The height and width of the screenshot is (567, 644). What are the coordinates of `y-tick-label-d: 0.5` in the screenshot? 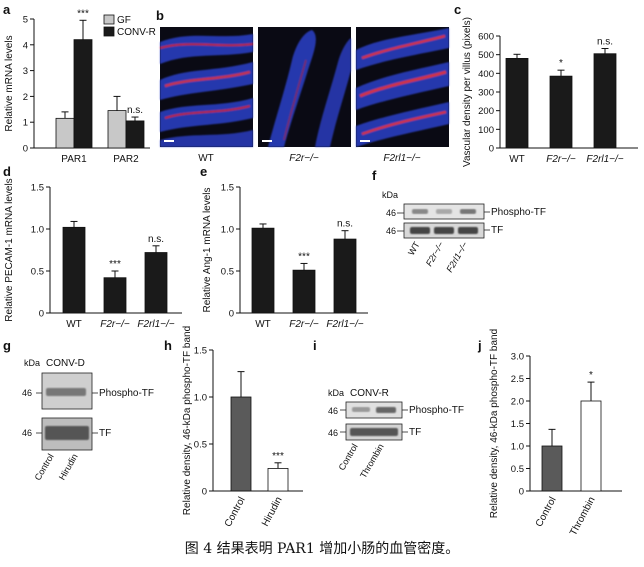 It's located at (37, 272).